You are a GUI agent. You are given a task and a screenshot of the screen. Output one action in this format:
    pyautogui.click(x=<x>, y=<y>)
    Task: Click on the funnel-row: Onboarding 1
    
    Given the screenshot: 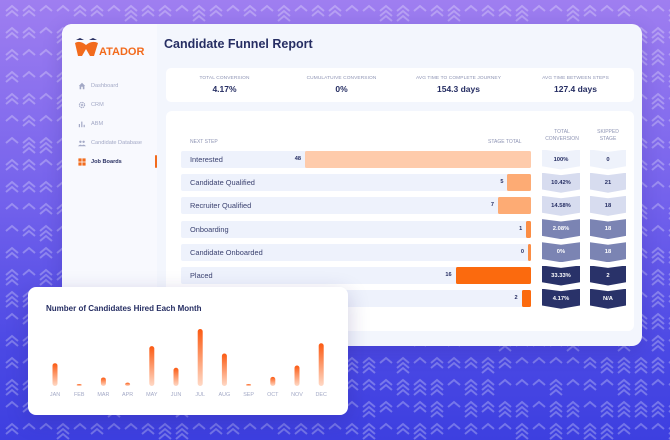 What is the action you would take?
    pyautogui.click(x=356, y=229)
    